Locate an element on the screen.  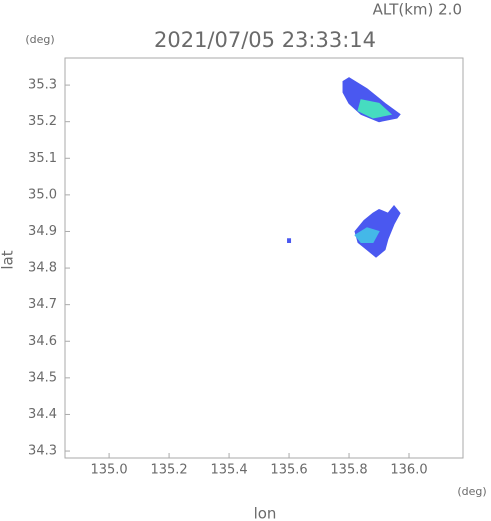
y-tick-label: 35.1 is located at coordinates (42, 158).